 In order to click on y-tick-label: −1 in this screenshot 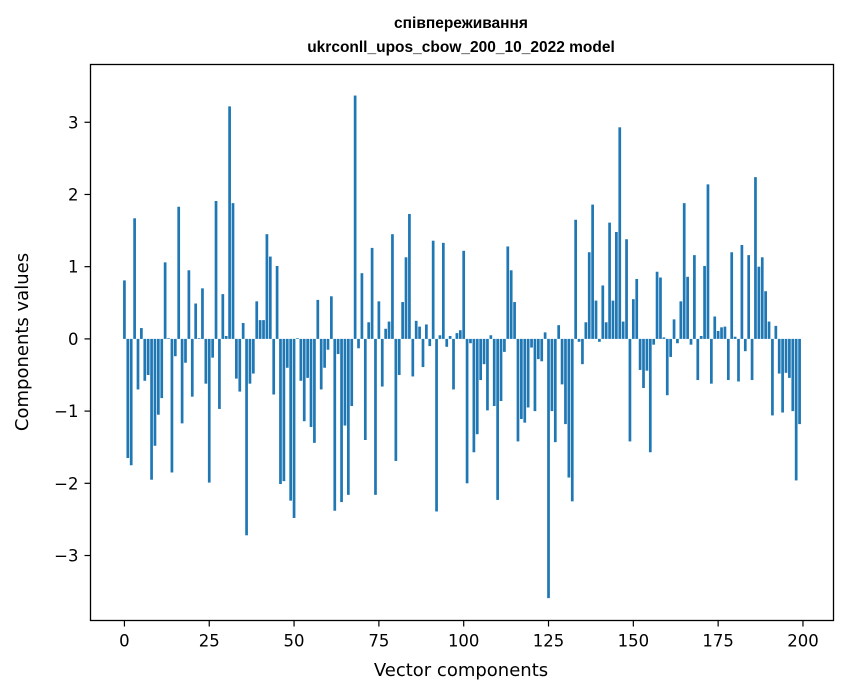, I will do `click(66, 411)`.